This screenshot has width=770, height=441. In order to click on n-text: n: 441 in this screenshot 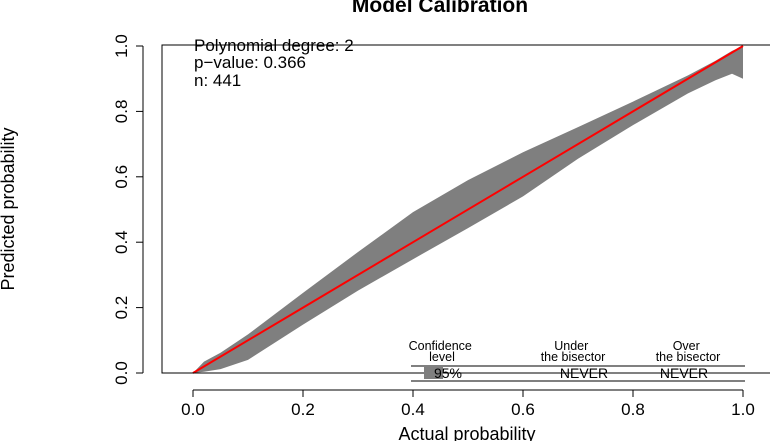, I will do `click(217, 80)`.